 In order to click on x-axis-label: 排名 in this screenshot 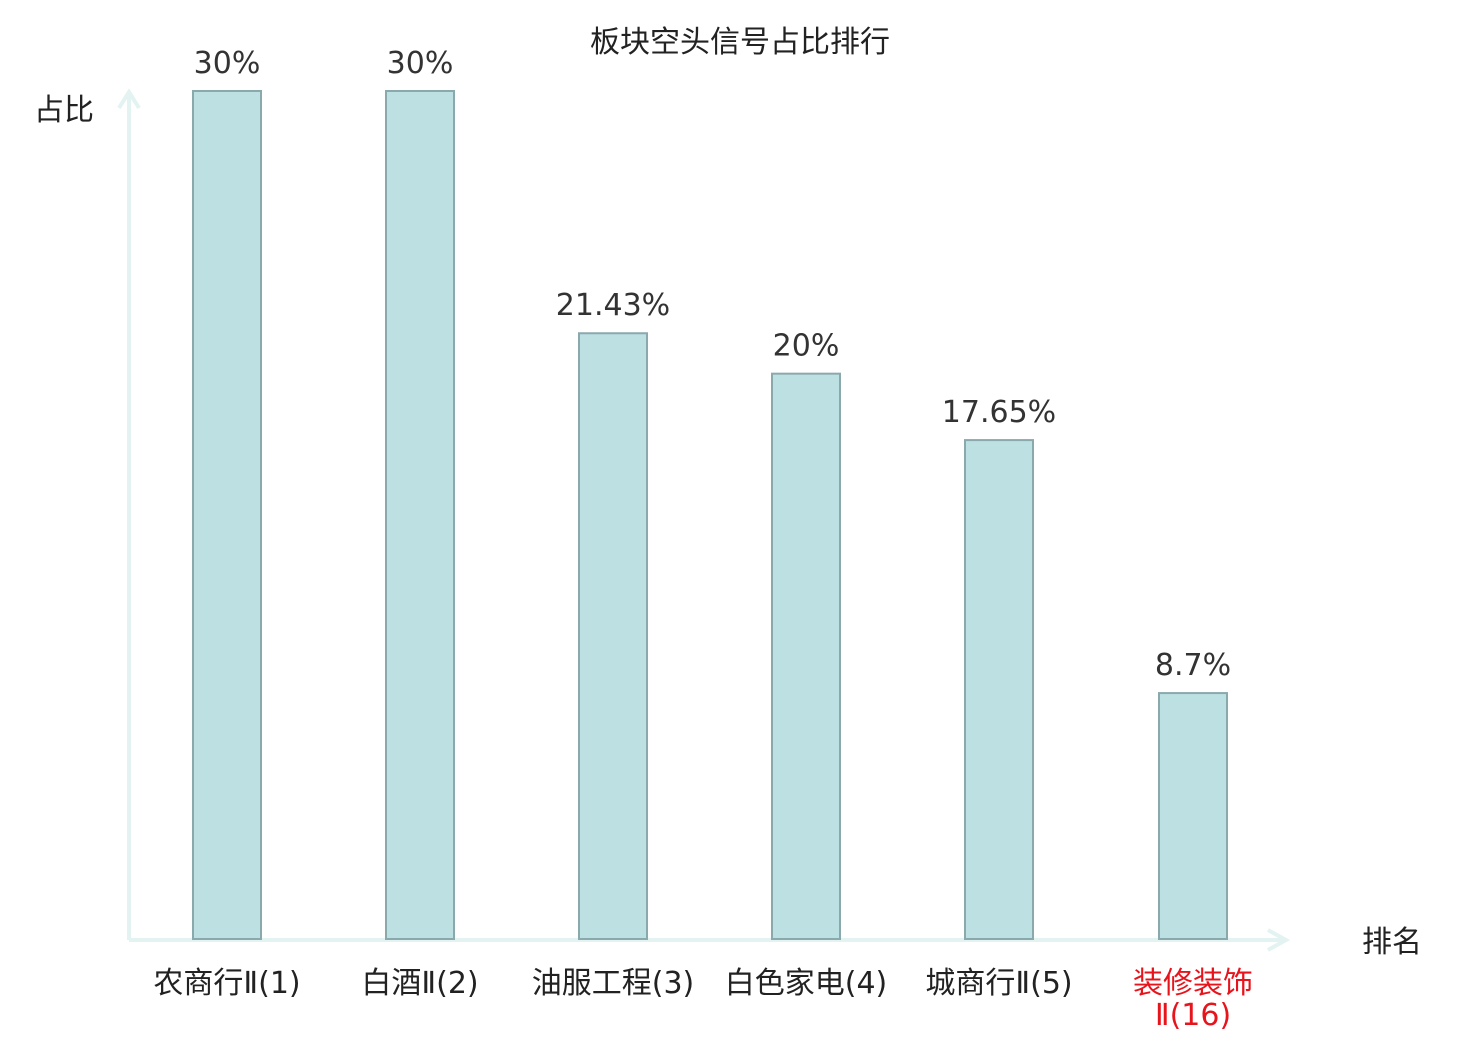, I will do `click(1392, 942)`.